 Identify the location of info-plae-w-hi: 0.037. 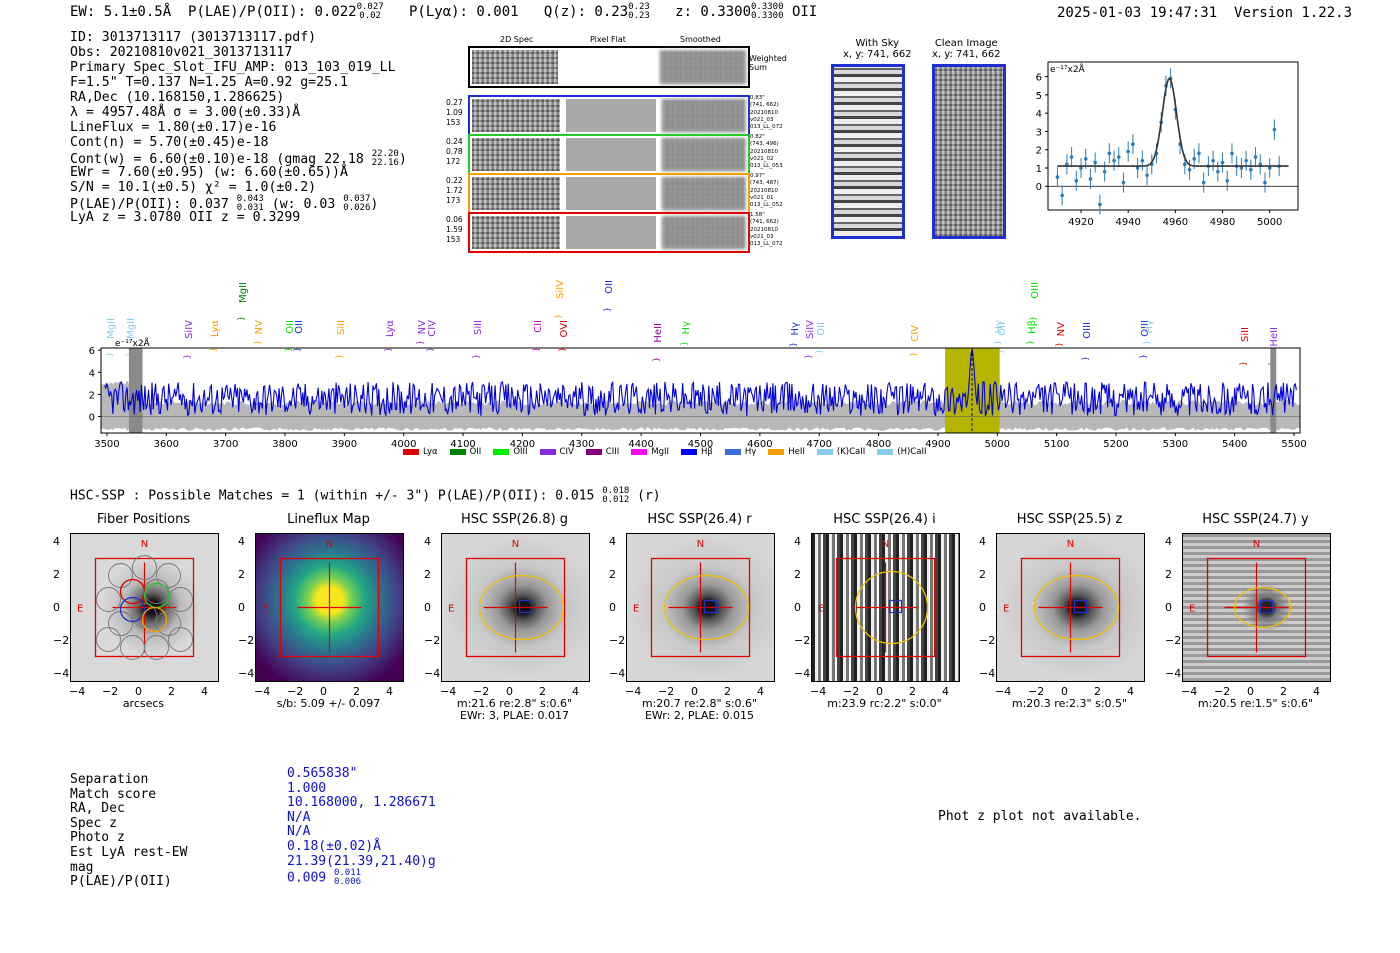
(357, 199).